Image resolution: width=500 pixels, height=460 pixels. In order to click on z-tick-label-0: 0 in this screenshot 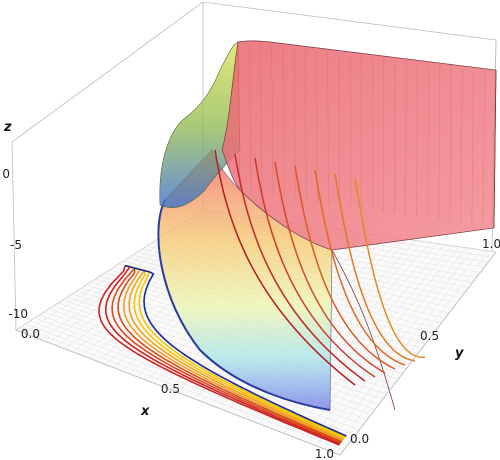, I will do `click(6, 174)`.